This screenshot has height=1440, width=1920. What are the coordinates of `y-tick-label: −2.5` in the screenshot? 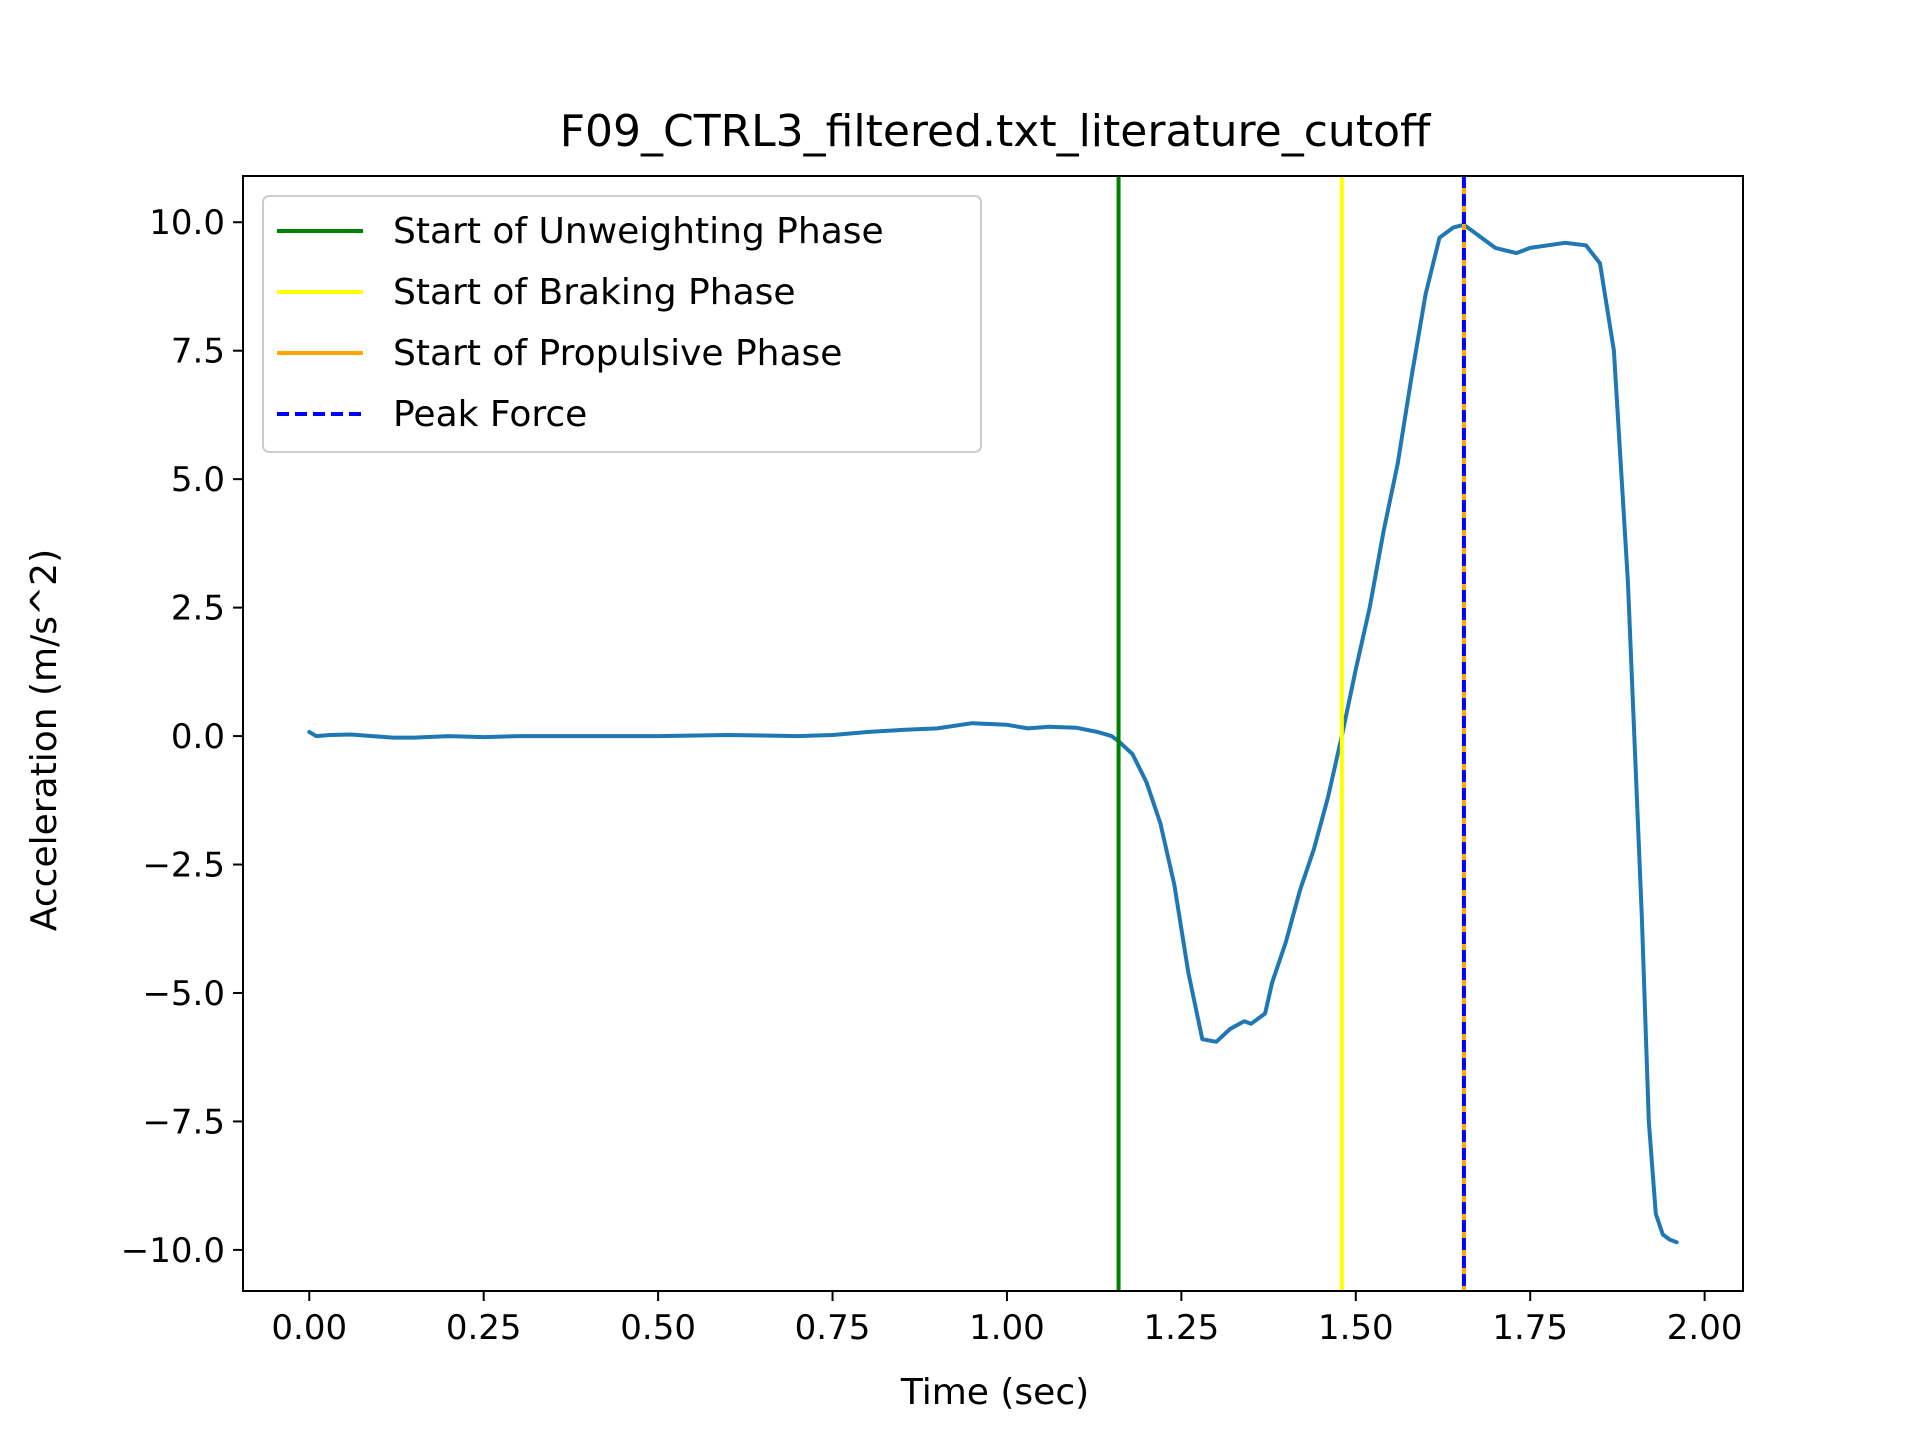 It's located at (183, 866).